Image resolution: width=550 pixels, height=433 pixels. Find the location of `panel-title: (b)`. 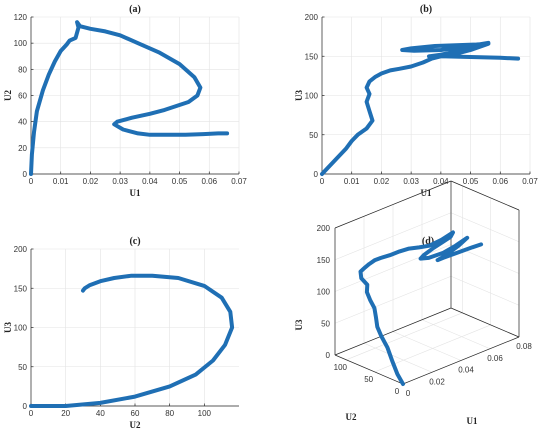

panel-title: (b) is located at coordinates (426, 9).